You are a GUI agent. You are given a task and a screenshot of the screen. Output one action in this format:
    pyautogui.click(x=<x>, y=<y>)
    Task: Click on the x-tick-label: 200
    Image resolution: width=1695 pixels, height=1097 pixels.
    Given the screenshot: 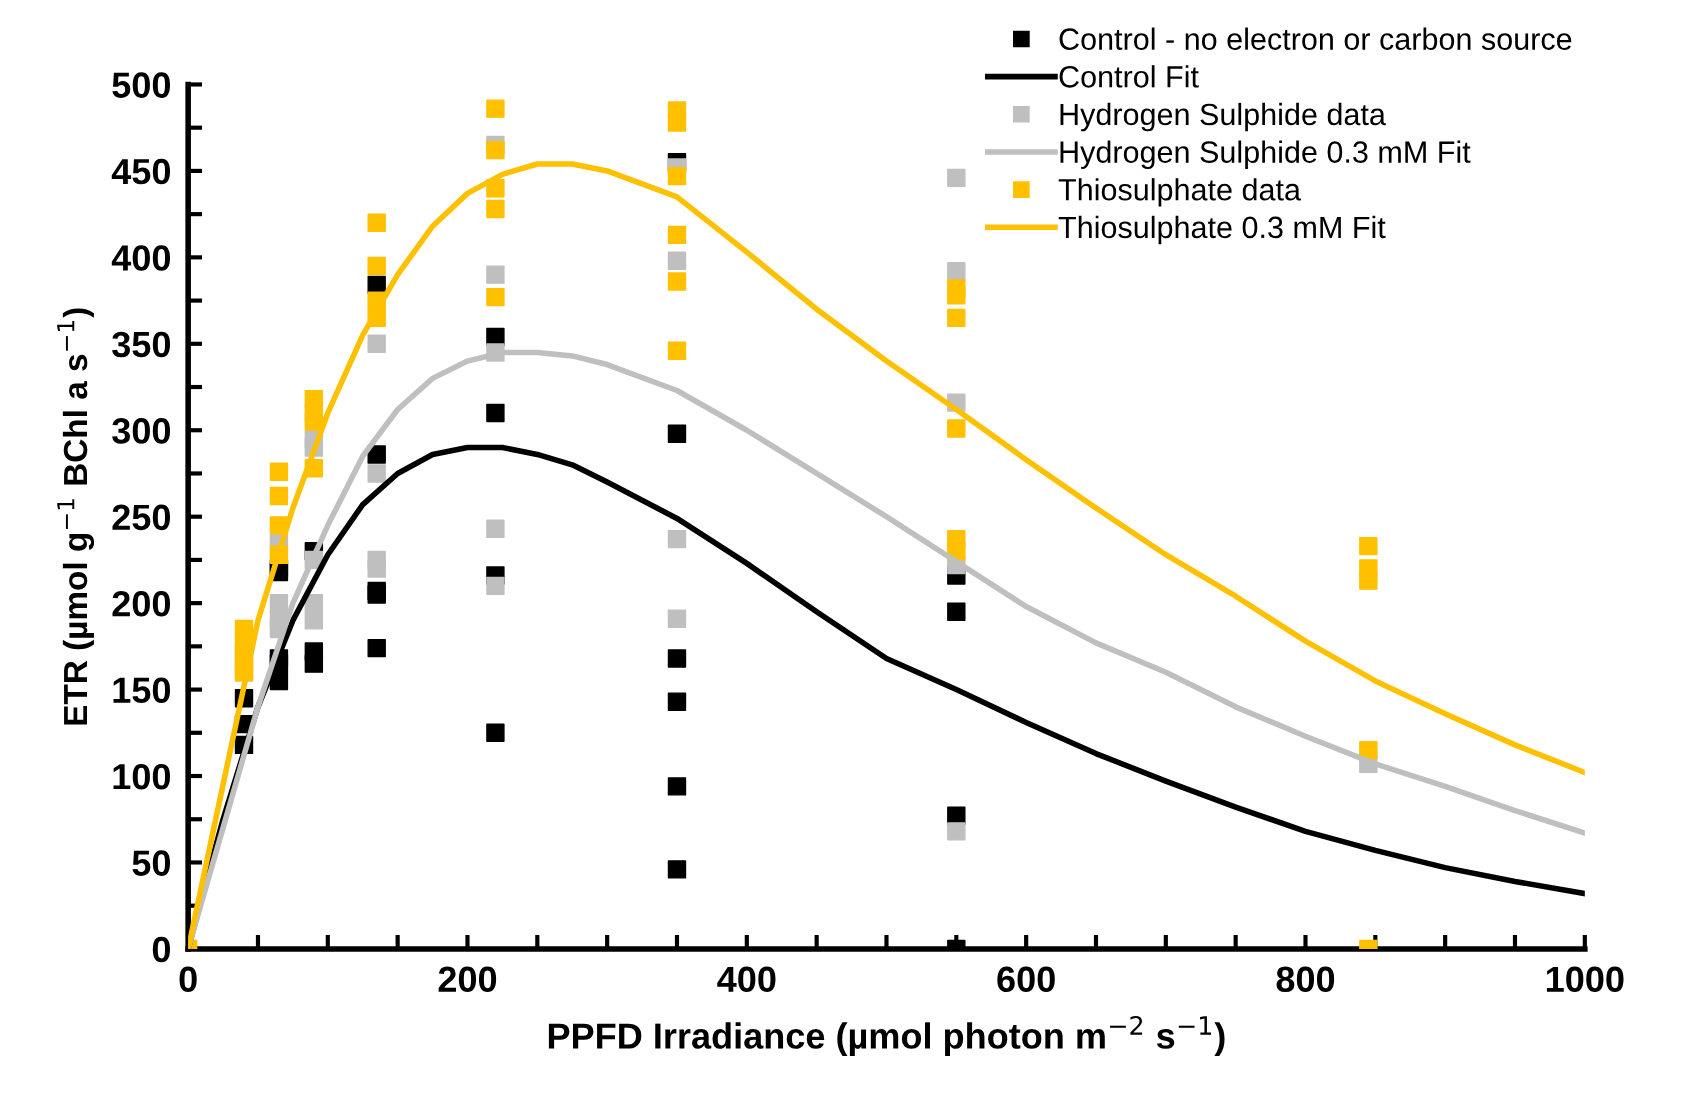 What is the action you would take?
    pyautogui.click(x=467, y=979)
    